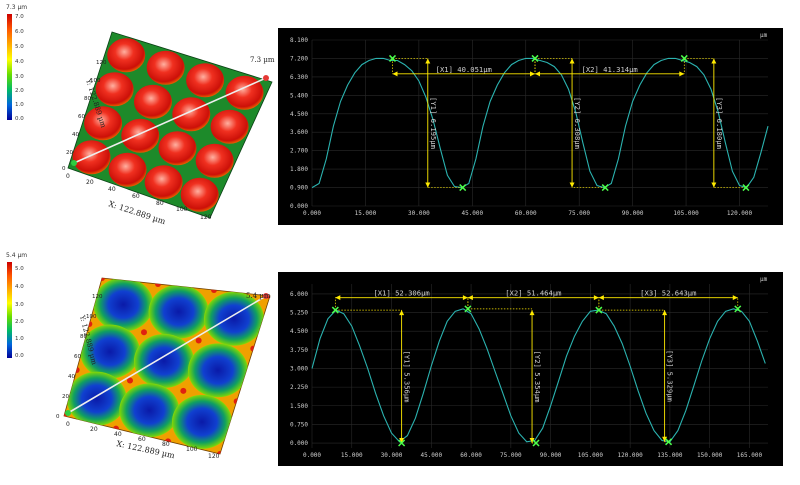 The height and width of the screenshot is (485, 800). I want to click on y-tick-label: 3.750, so click(299, 350).